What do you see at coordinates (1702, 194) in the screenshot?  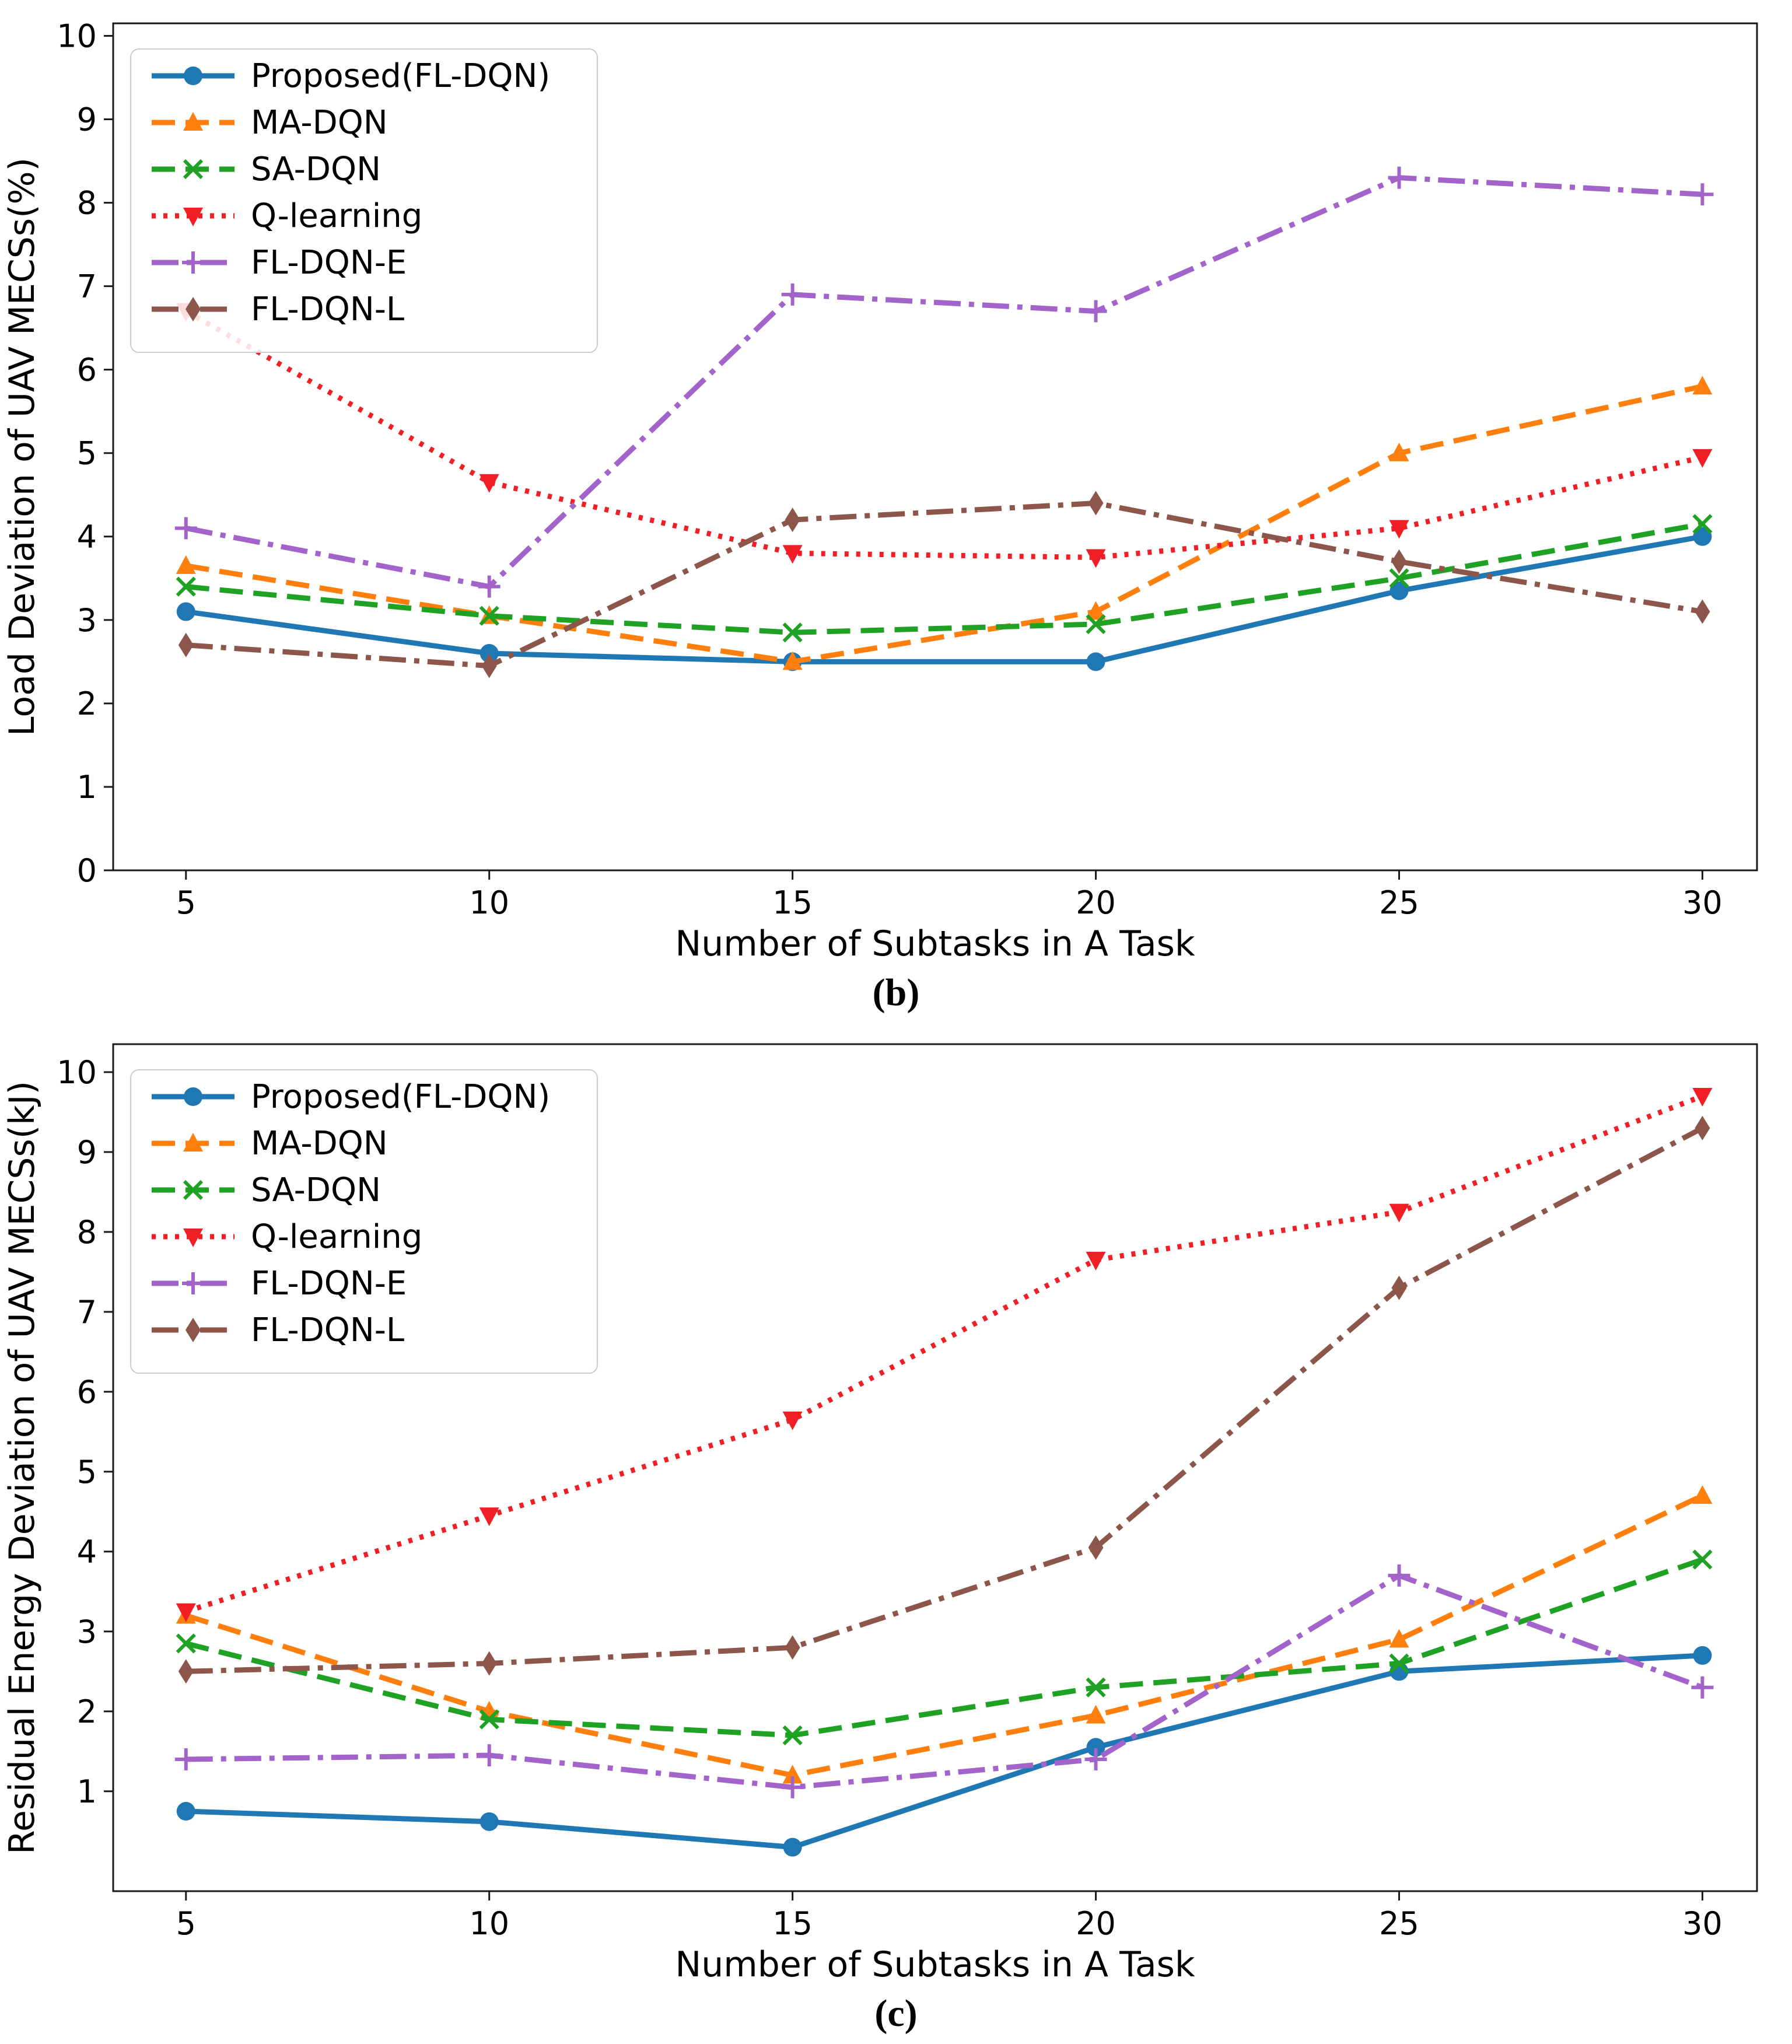 I see `data-point-fl-dqn-e-x30` at bounding box center [1702, 194].